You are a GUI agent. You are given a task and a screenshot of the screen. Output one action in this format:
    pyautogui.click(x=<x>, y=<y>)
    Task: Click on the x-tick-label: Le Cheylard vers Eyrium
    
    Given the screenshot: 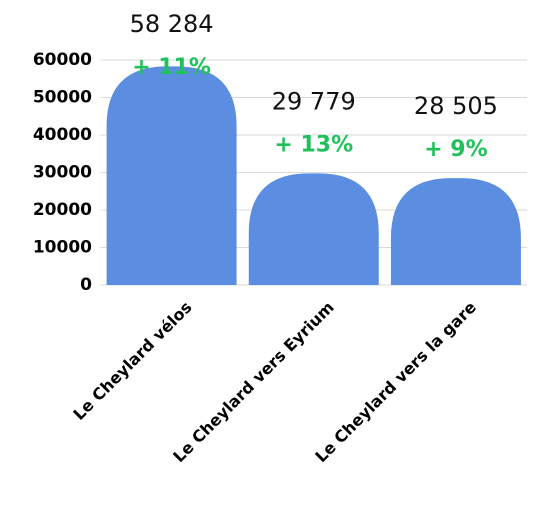 What is the action you would take?
    pyautogui.click(x=253, y=382)
    